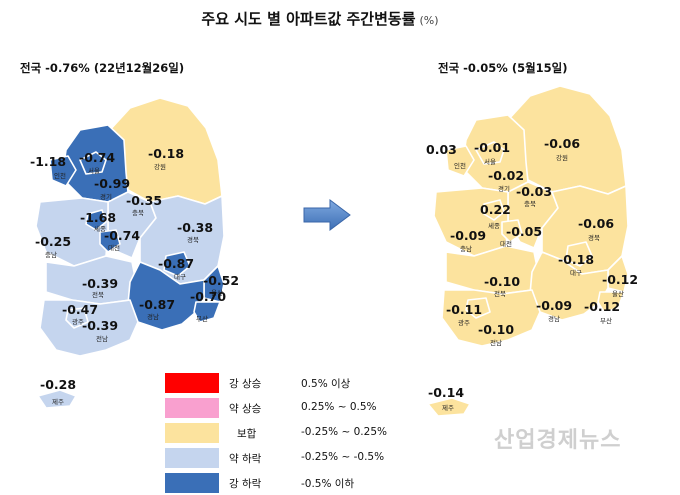 The image size is (680, 495). Describe the element at coordinates (157, 304) in the screenshot. I see `value-label-gyeongnam: -0.87` at that location.